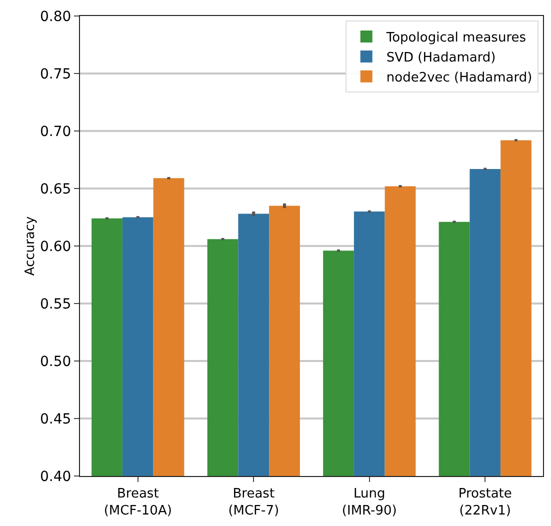 Image resolution: width=551 pixels, height=526 pixels. I want to click on y-axis-title: Accuracy, so click(30, 246).